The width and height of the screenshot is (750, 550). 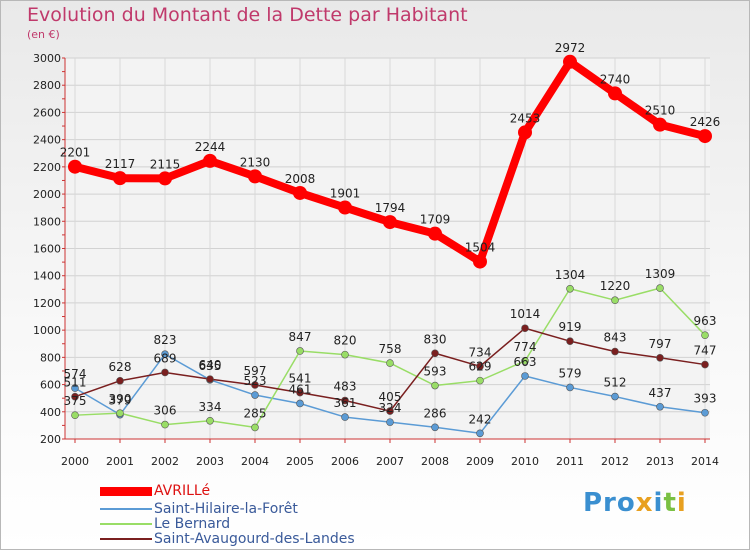 What do you see at coordinates (480, 352) in the screenshot?
I see `data-label: 734` at bounding box center [480, 352].